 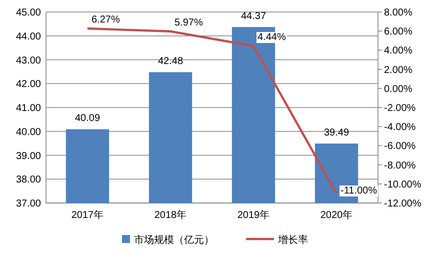 I want to click on y-tick-label: 42.00, so click(x=29, y=84).